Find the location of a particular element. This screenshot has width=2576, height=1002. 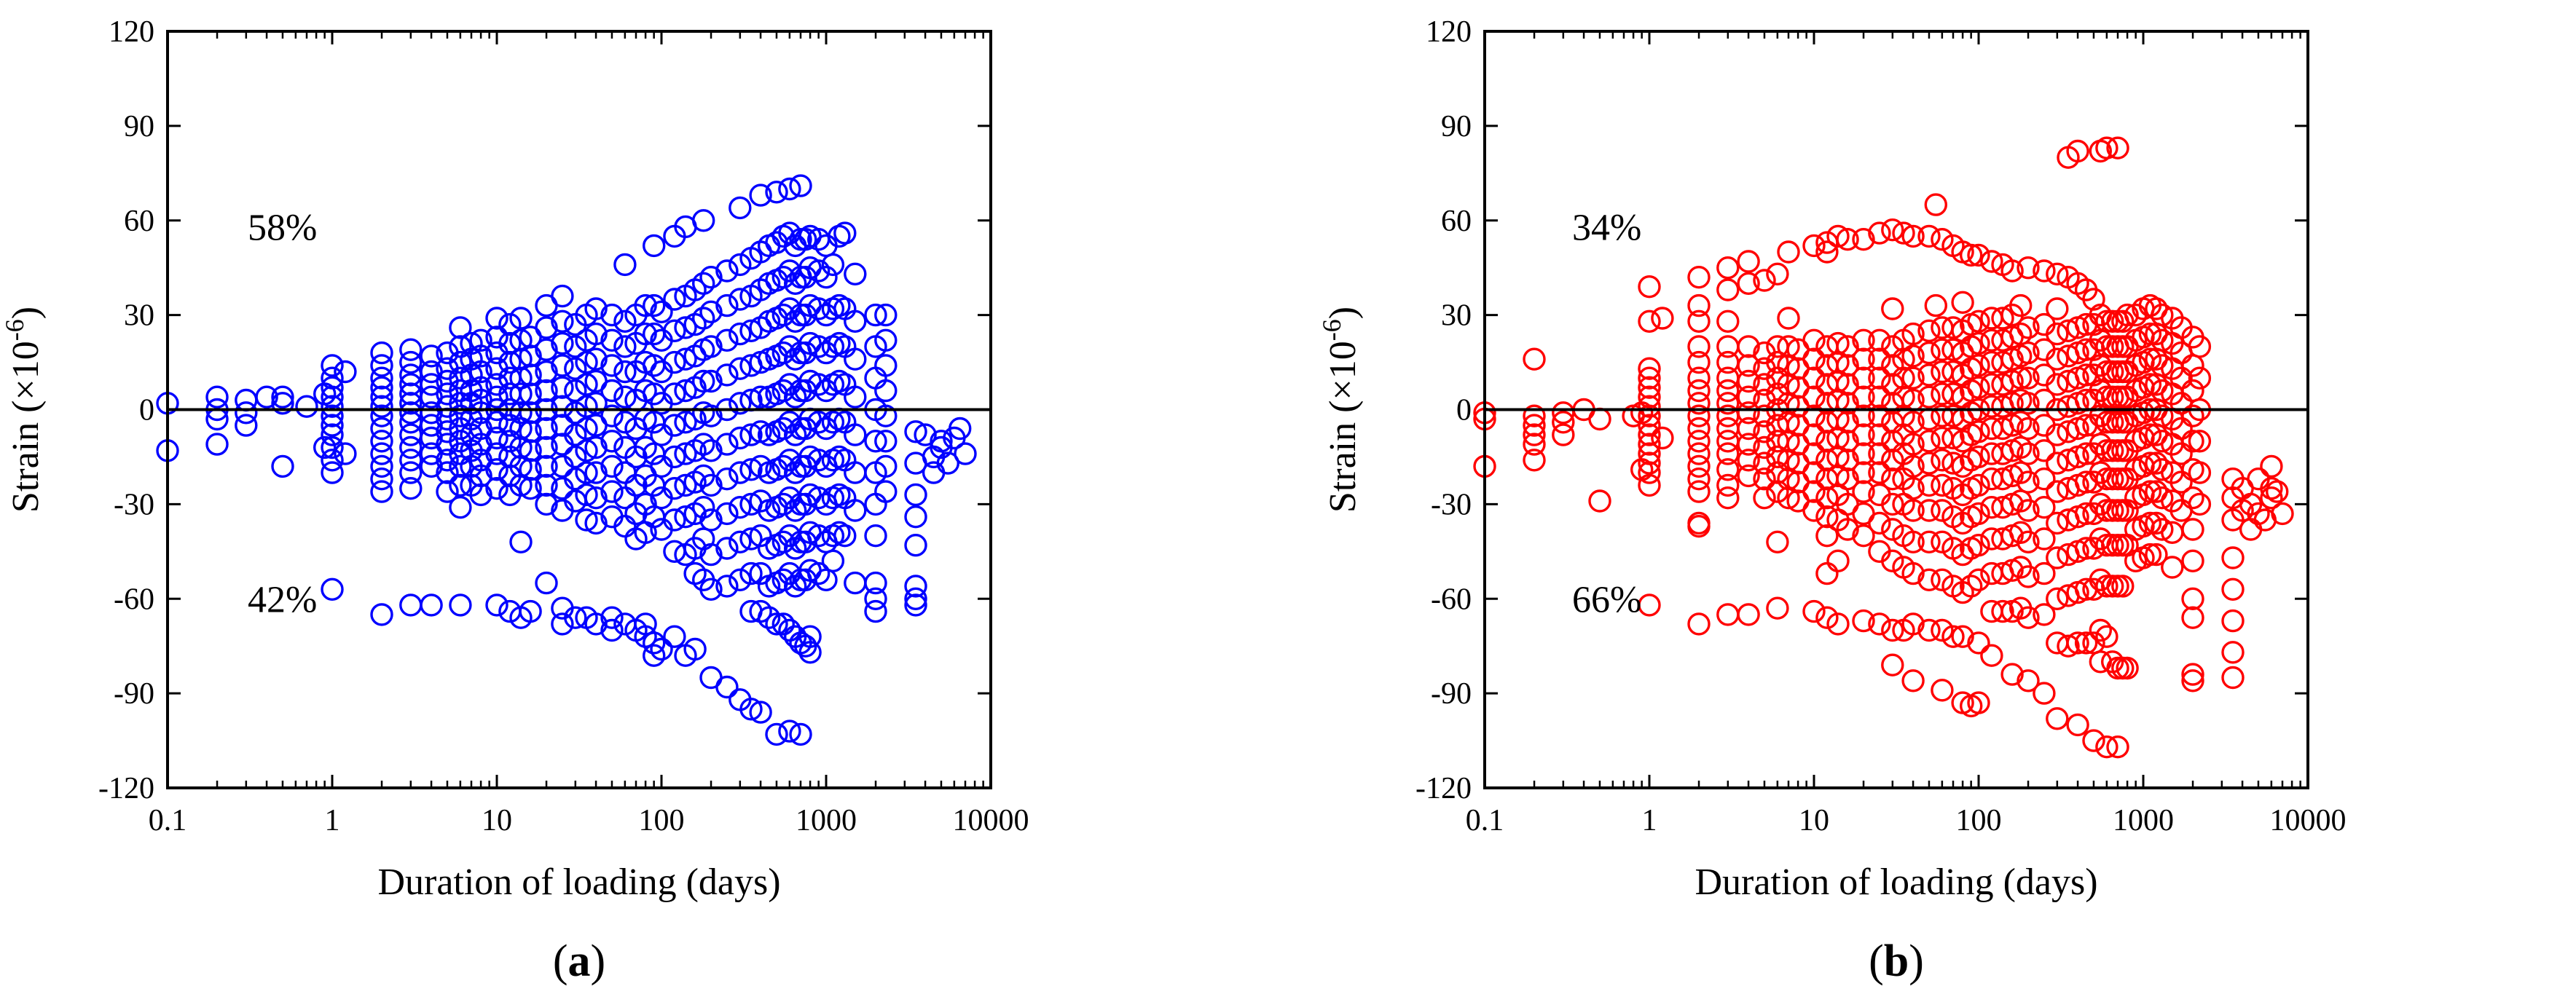

y-tick-label: -30 is located at coordinates (1451, 504).